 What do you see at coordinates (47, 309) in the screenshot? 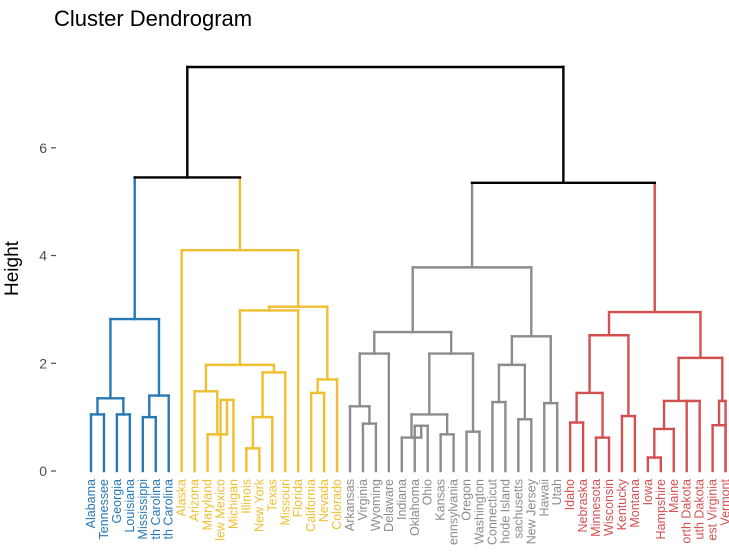
I see `y-axis: 0 2 4 6` at bounding box center [47, 309].